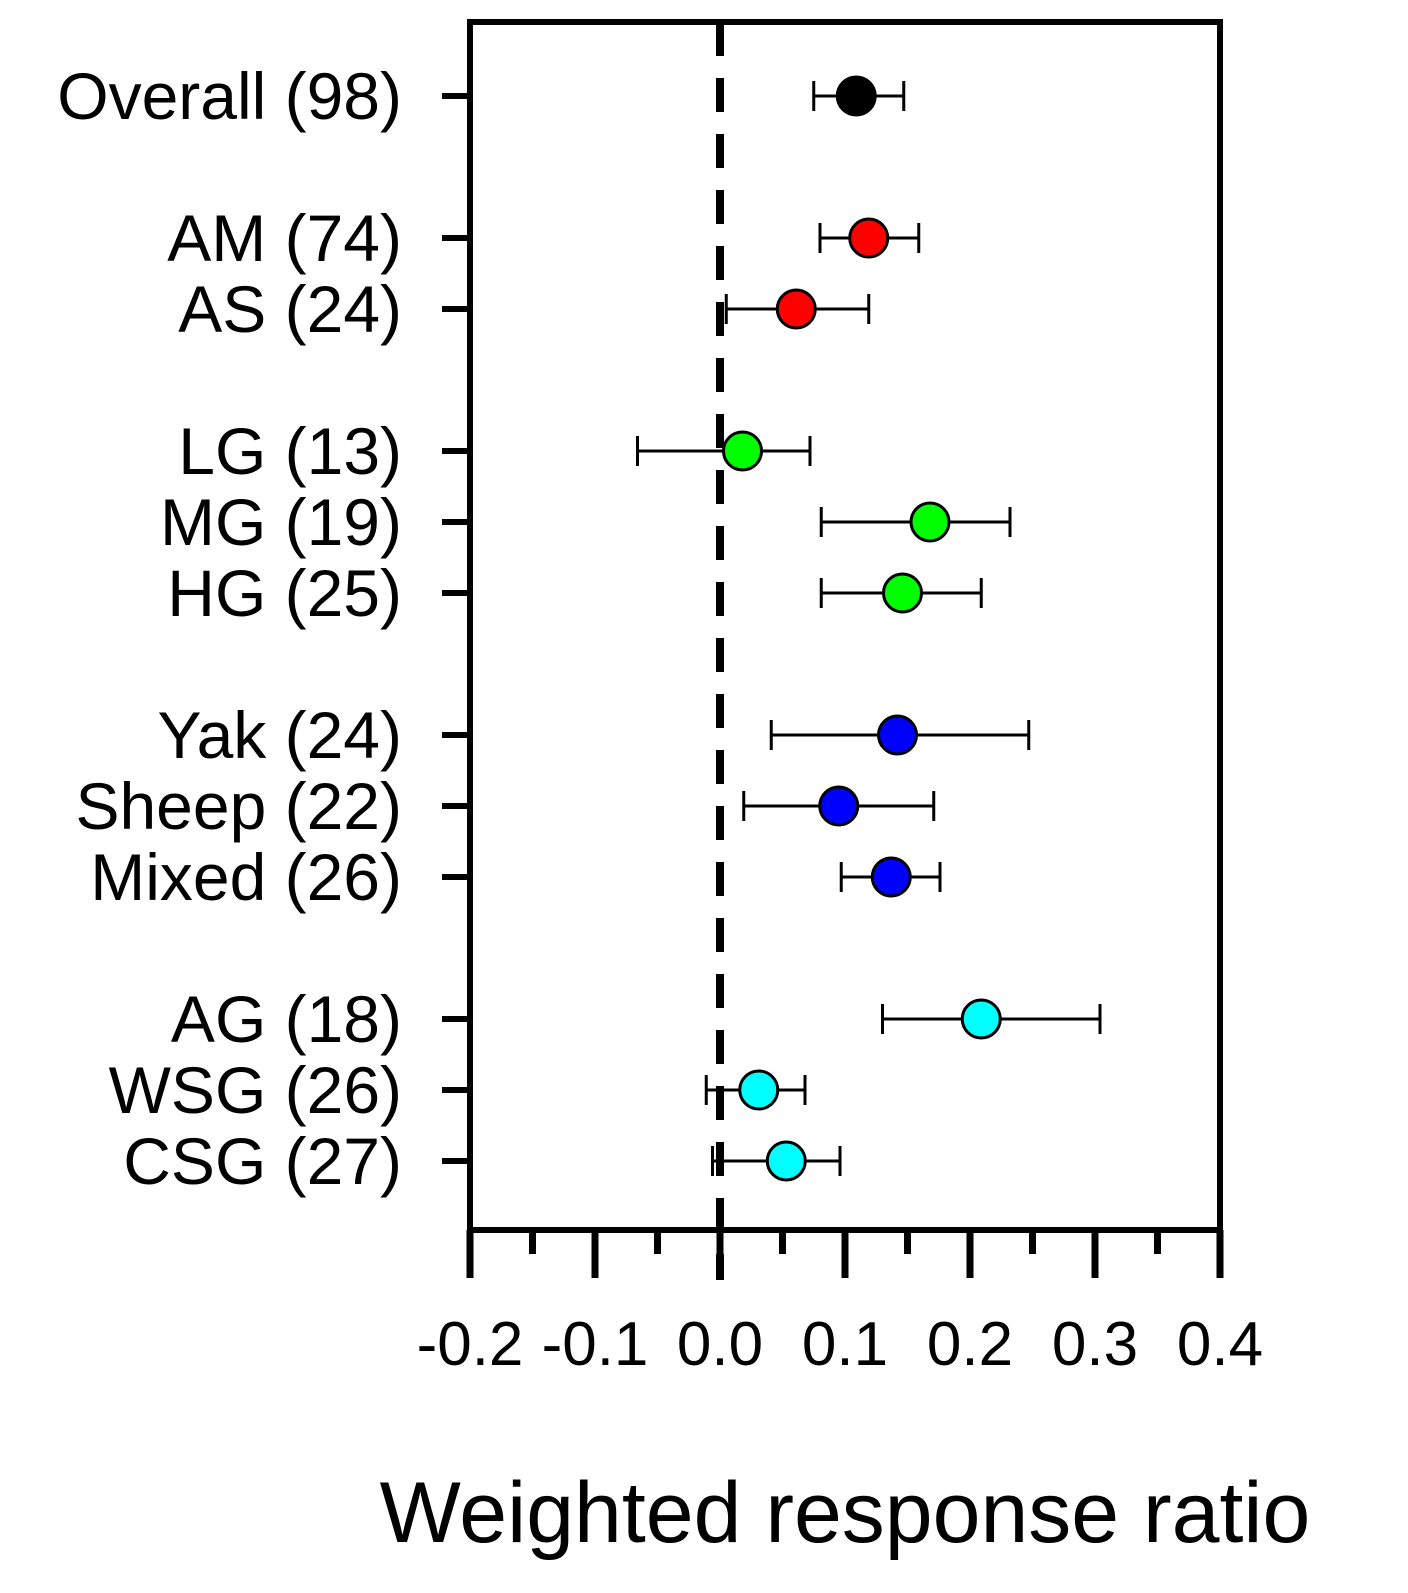  What do you see at coordinates (470, 1344) in the screenshot?
I see `x-tick-label: -0.2` at bounding box center [470, 1344].